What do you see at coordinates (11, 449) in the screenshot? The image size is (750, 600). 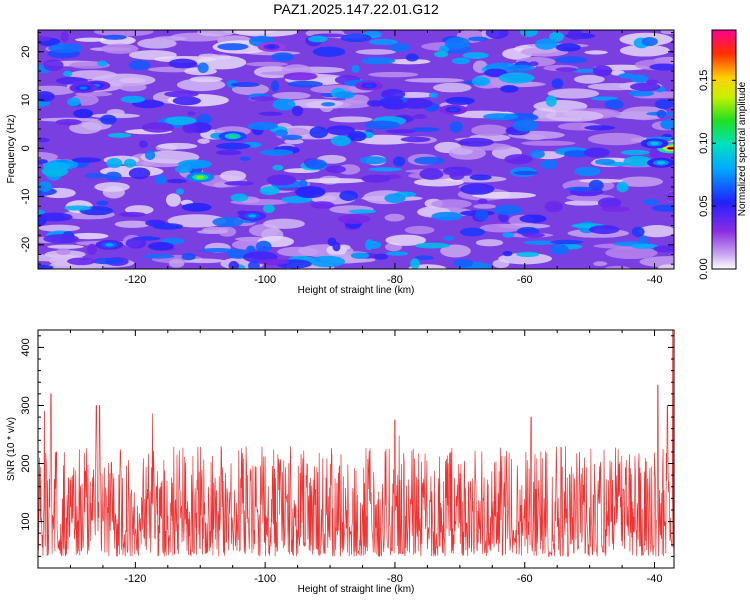 I see `snr-y-label: SNR (10 * v/v)` at bounding box center [11, 449].